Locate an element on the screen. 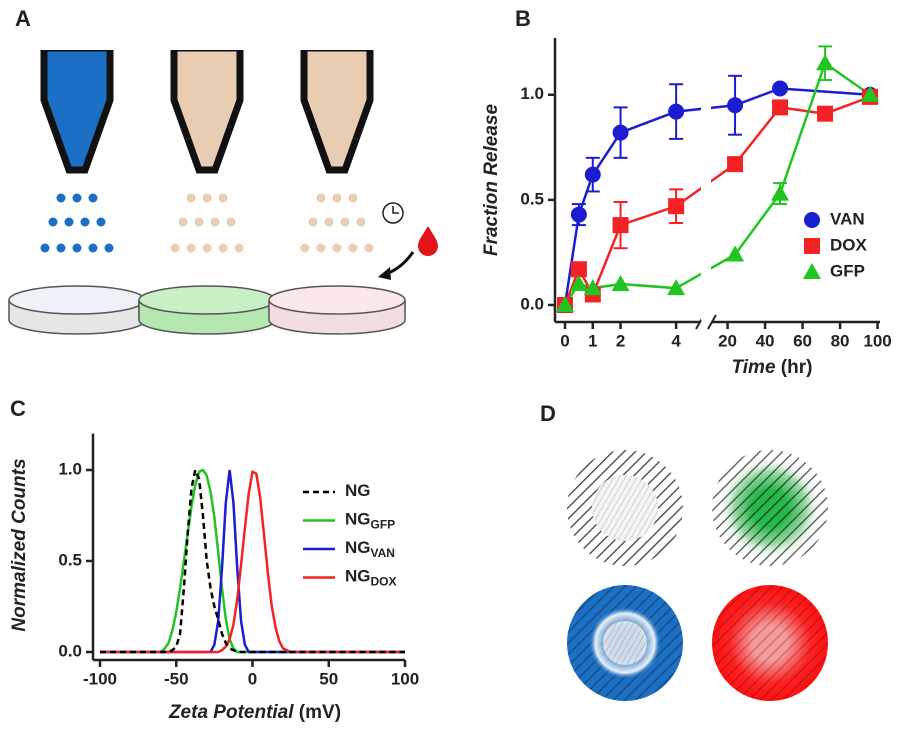  legend-subscript: DOX is located at coordinates (384, 582).